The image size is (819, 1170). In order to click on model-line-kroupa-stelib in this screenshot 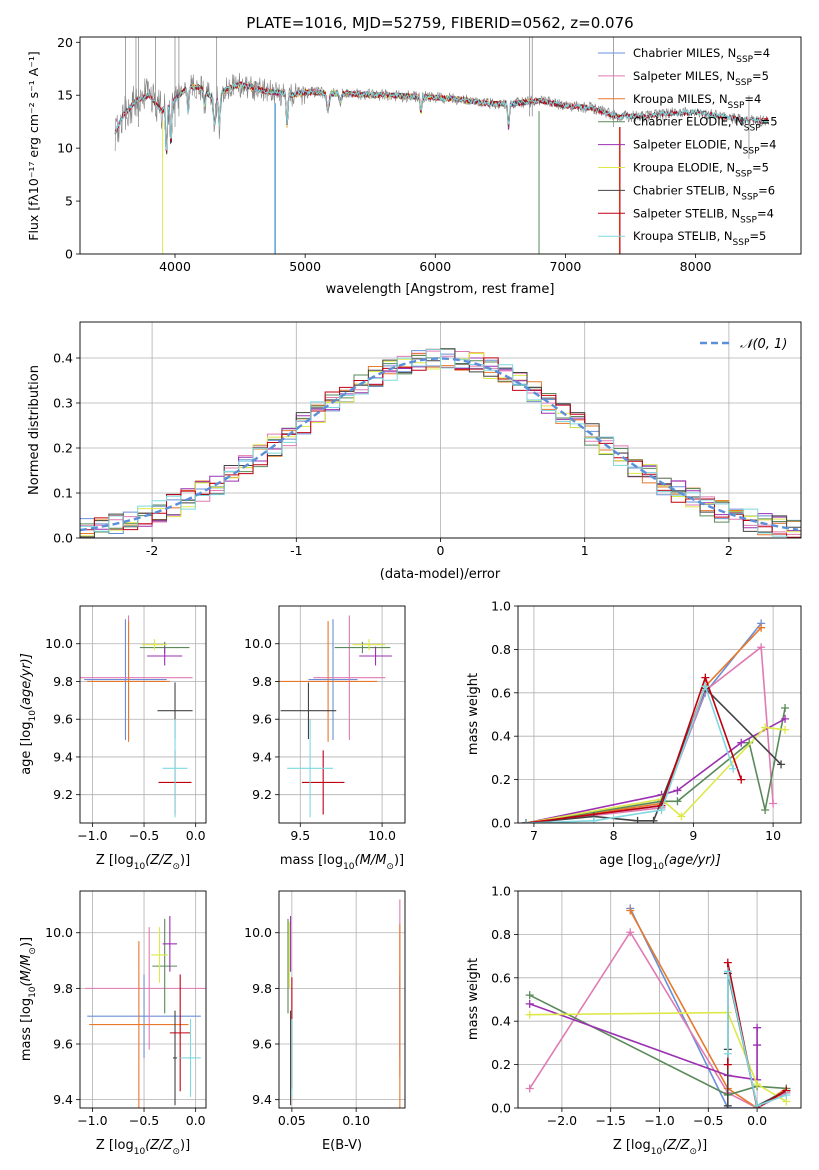, I will do `click(441, 116)`.